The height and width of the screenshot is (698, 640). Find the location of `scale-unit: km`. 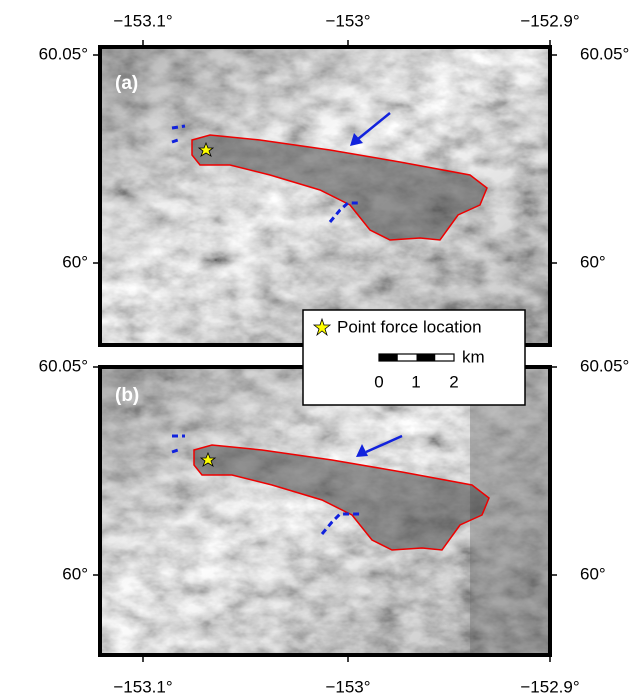

scale-unit: km is located at coordinates (473, 356).